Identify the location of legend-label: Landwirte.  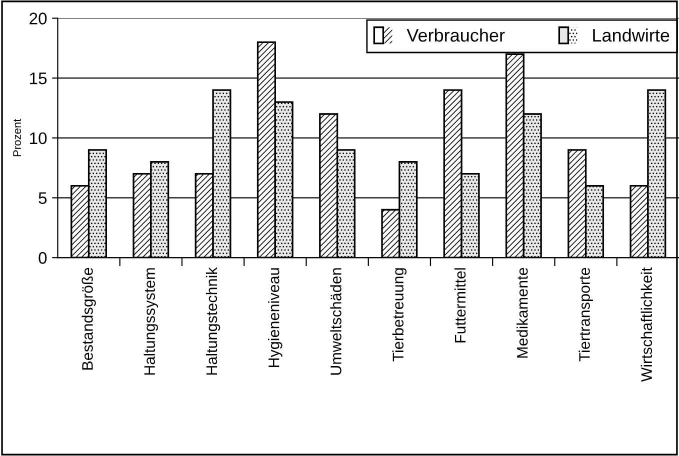
(631, 35).